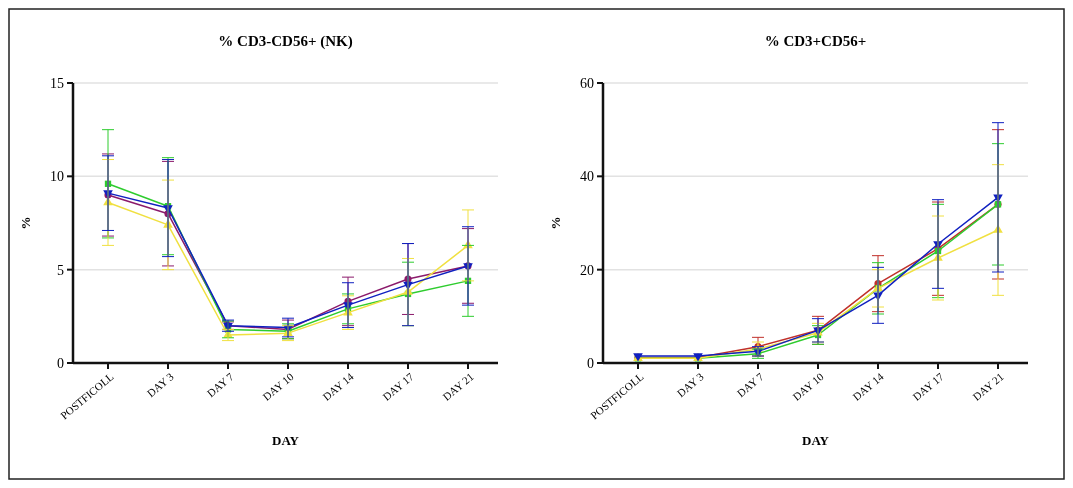 The width and height of the screenshot is (1073, 488). Describe the element at coordinates (815, 41) in the screenshot. I see `chart-title: % CD3+CD56+` at that location.